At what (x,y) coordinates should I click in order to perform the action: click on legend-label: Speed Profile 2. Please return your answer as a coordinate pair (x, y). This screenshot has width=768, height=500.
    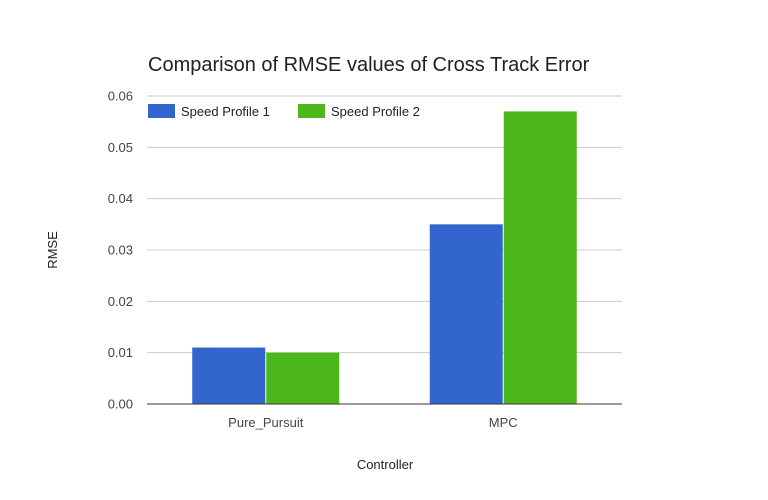
    Looking at the image, I should click on (375, 111).